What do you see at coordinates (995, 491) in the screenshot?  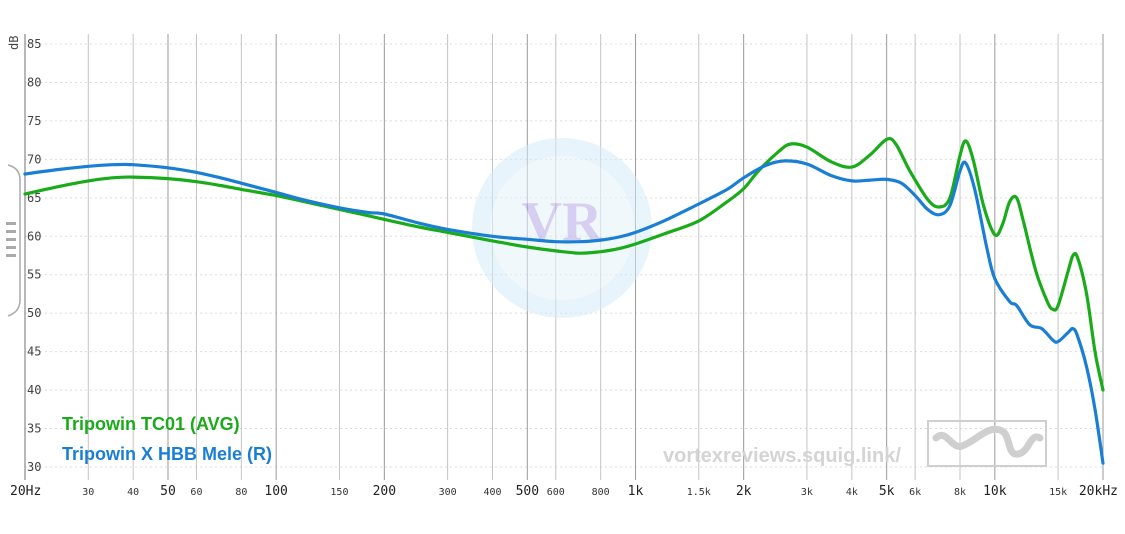 I see `x-tick-label: 10k` at bounding box center [995, 491].